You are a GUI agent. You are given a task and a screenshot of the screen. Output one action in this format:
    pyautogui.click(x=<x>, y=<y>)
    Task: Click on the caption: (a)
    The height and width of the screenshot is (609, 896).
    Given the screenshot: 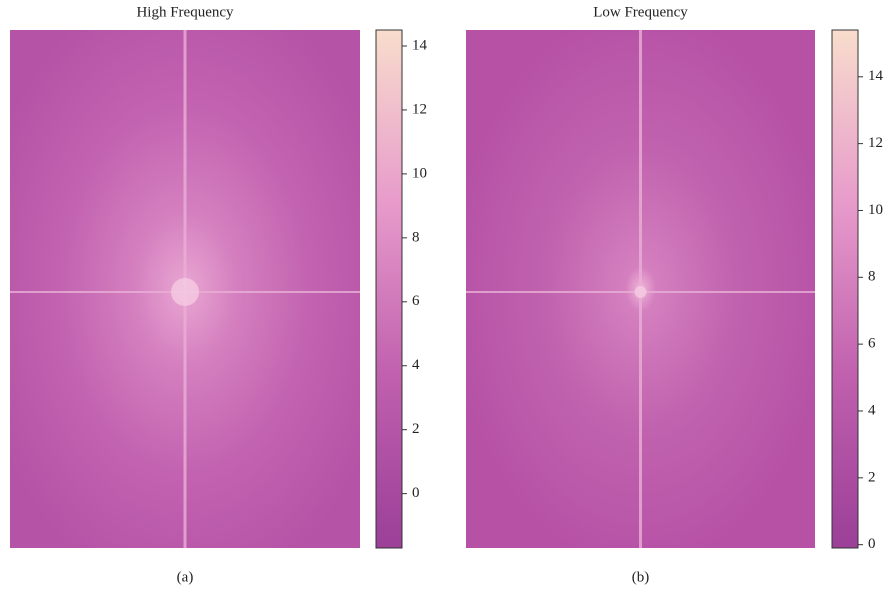 What is the action you would take?
    pyautogui.click(x=185, y=577)
    